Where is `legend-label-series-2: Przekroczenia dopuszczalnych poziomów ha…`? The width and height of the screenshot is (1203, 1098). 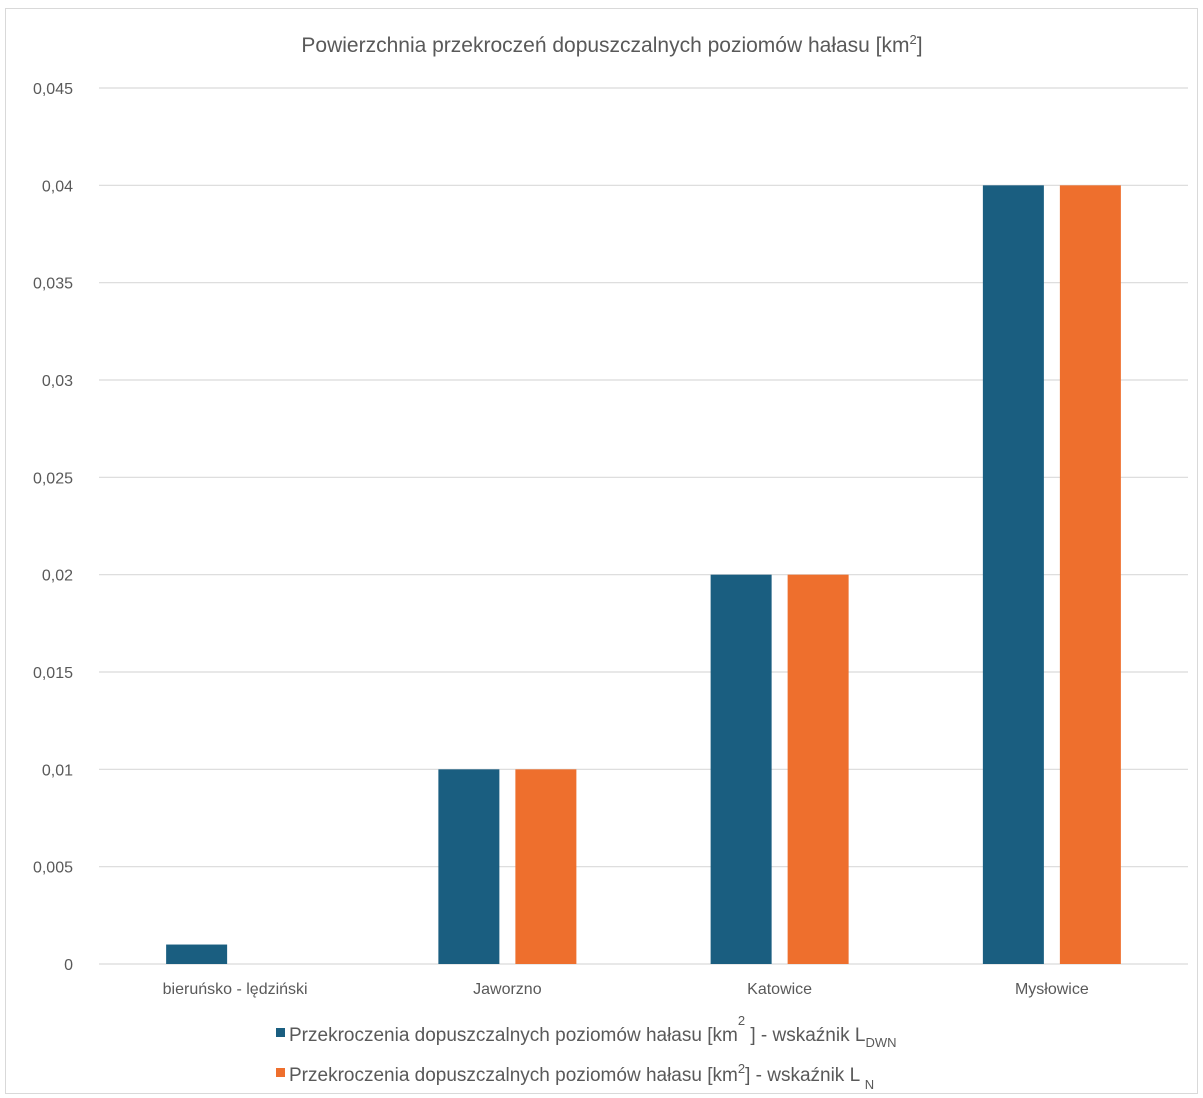
legend-label-series-2: Przekroczenia dopuszczalnych poziomów ha… is located at coordinates (581, 1076).